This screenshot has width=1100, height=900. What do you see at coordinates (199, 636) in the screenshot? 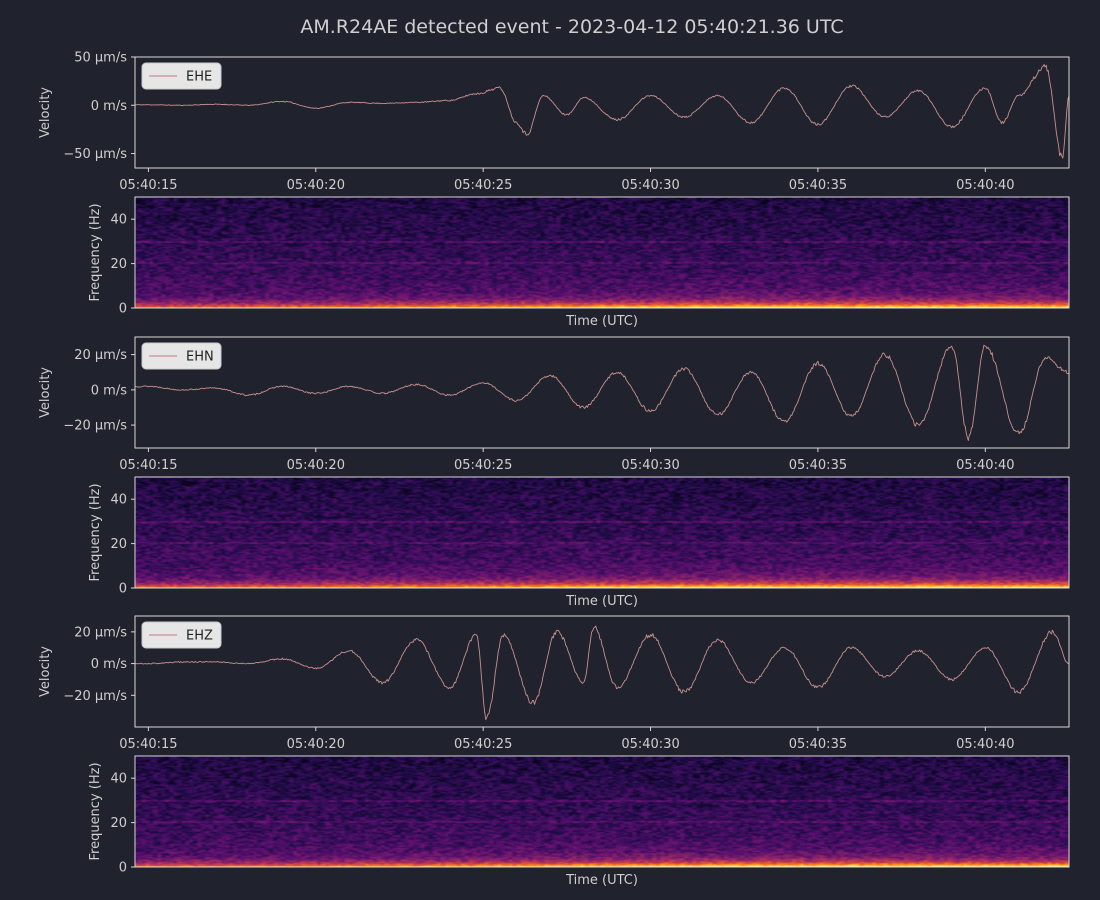
I see `legend-label: EHZ` at bounding box center [199, 636].